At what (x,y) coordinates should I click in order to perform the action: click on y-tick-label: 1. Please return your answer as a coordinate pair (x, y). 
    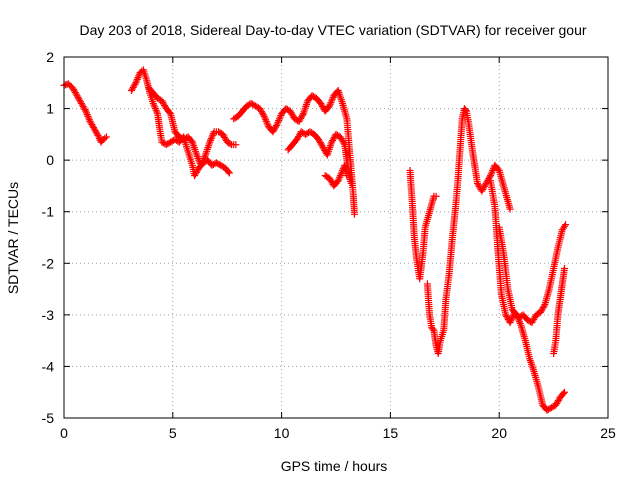
    Looking at the image, I should click on (50, 109).